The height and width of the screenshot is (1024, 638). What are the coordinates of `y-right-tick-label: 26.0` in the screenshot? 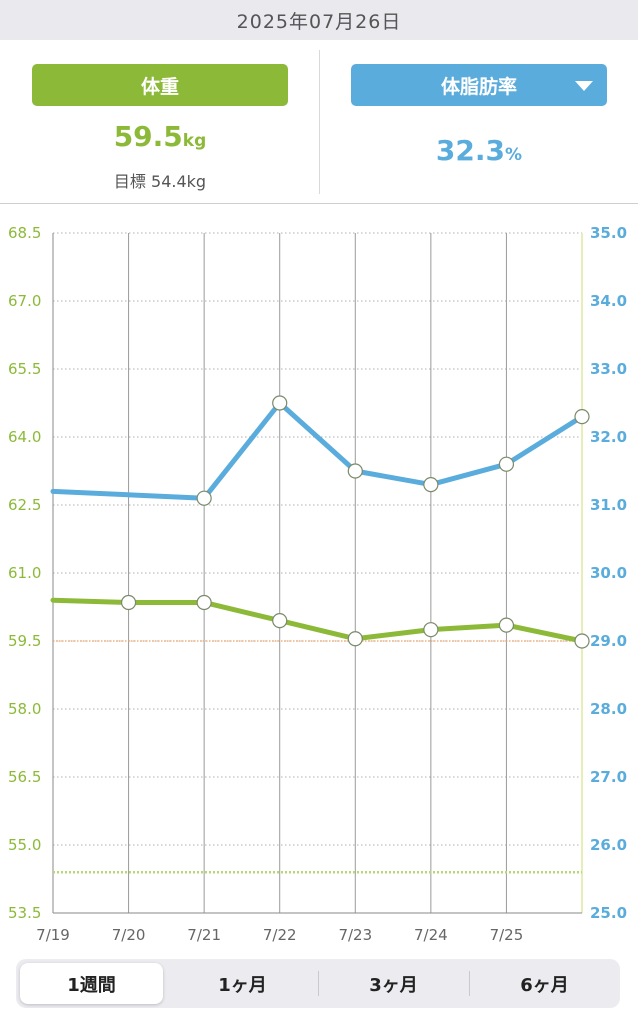 It's located at (608, 845).